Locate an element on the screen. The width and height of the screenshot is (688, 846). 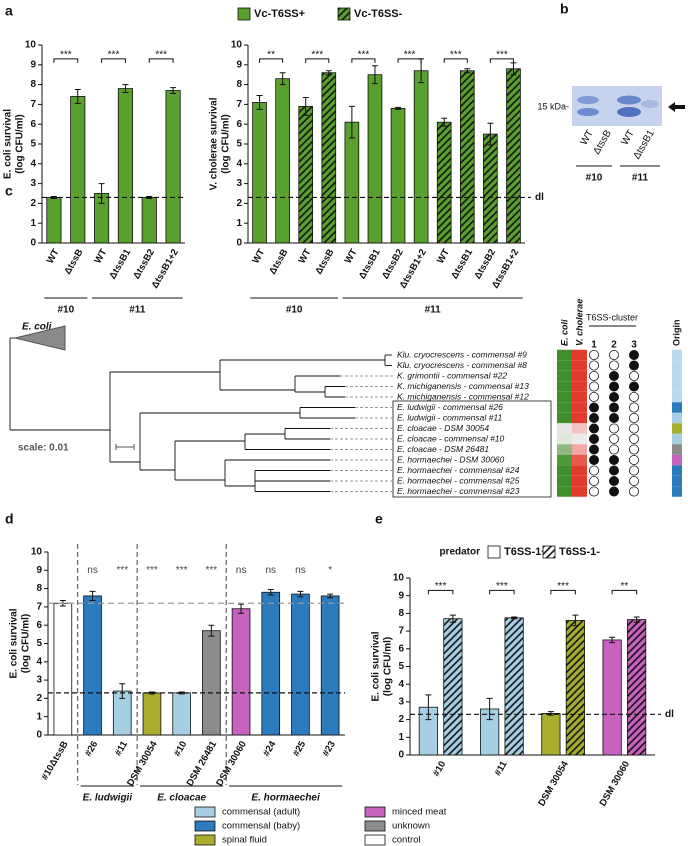
marker-label: 15 kDa- is located at coordinates (553, 106).